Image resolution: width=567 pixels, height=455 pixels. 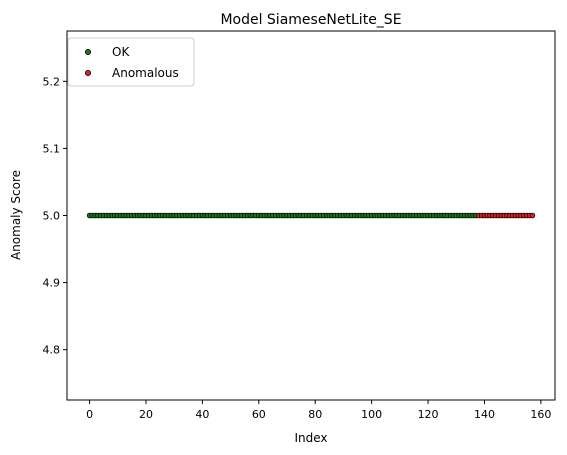 What do you see at coordinates (89, 414) in the screenshot?
I see `x-tick-label: 0` at bounding box center [89, 414].